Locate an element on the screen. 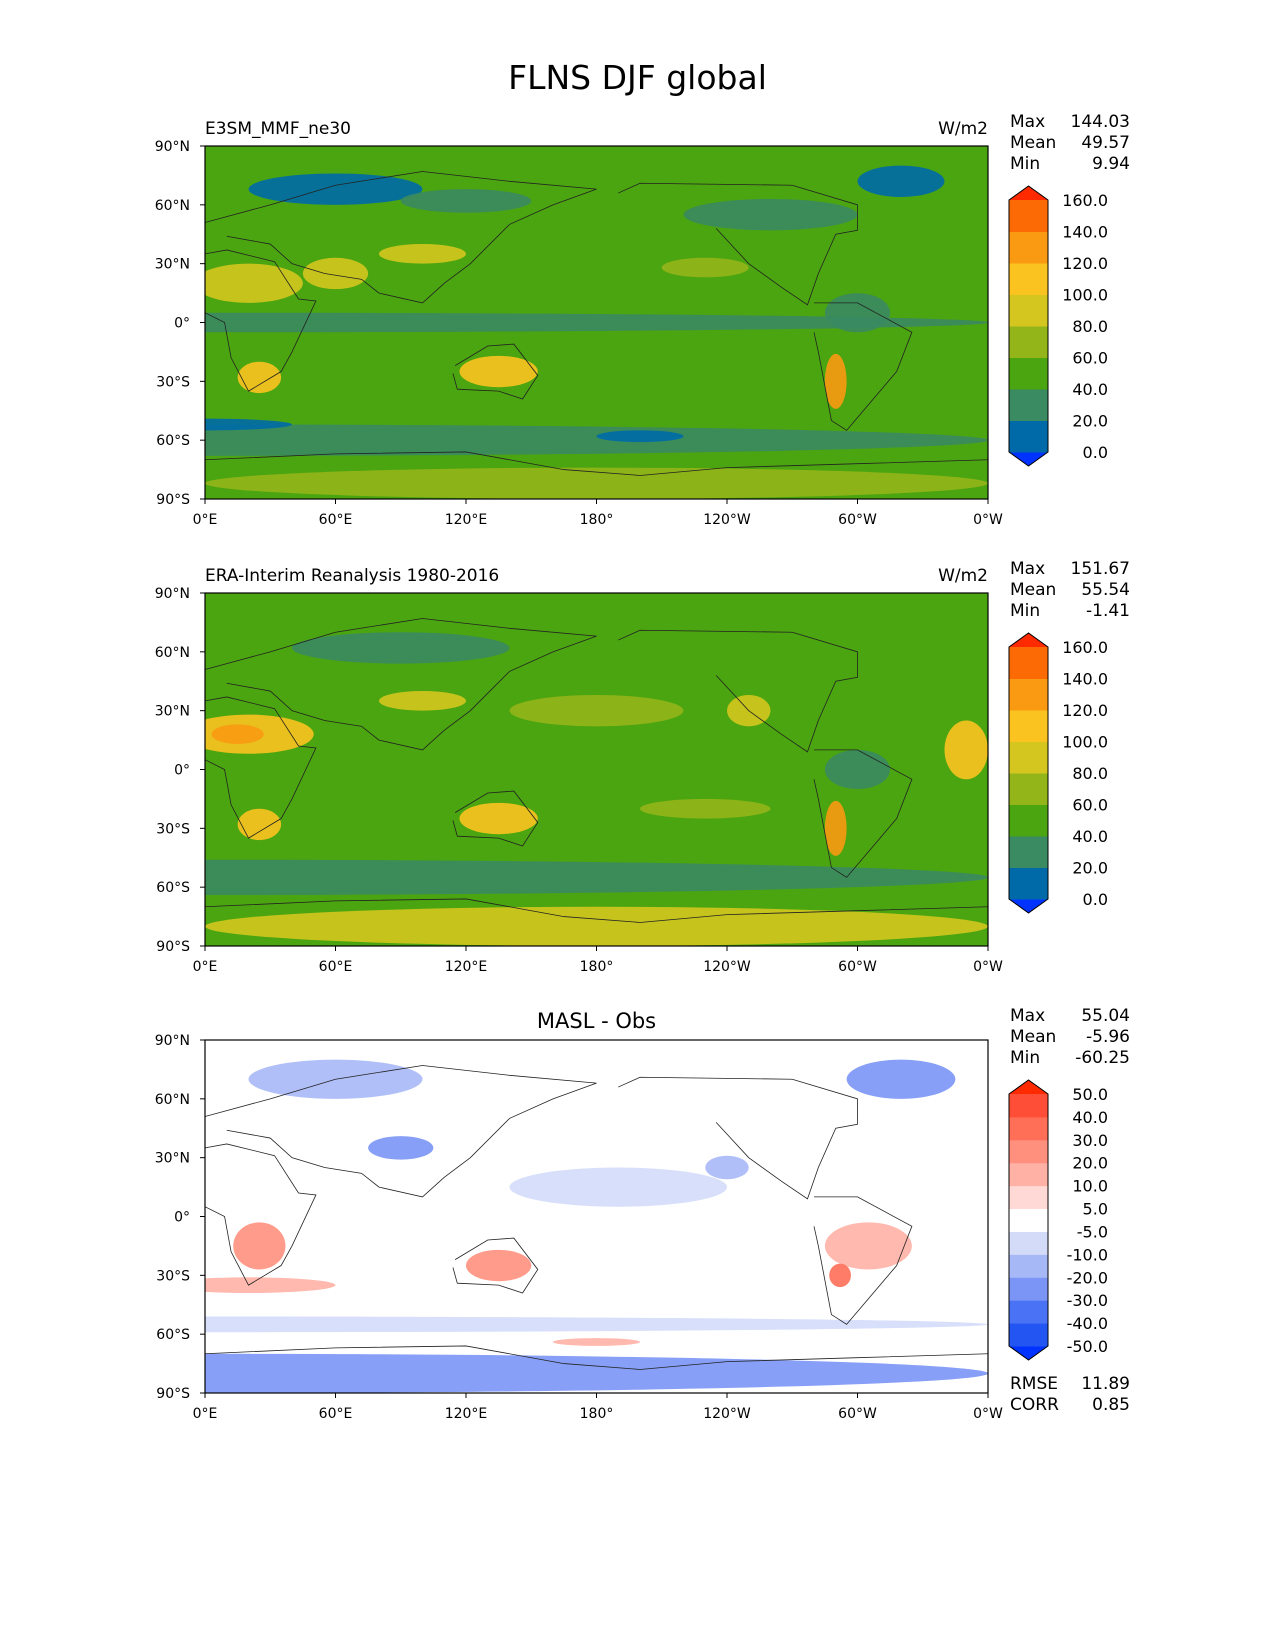 This screenshot has height=1650, width=1275. figure-title: FLNS DJF global is located at coordinates (637, 77).